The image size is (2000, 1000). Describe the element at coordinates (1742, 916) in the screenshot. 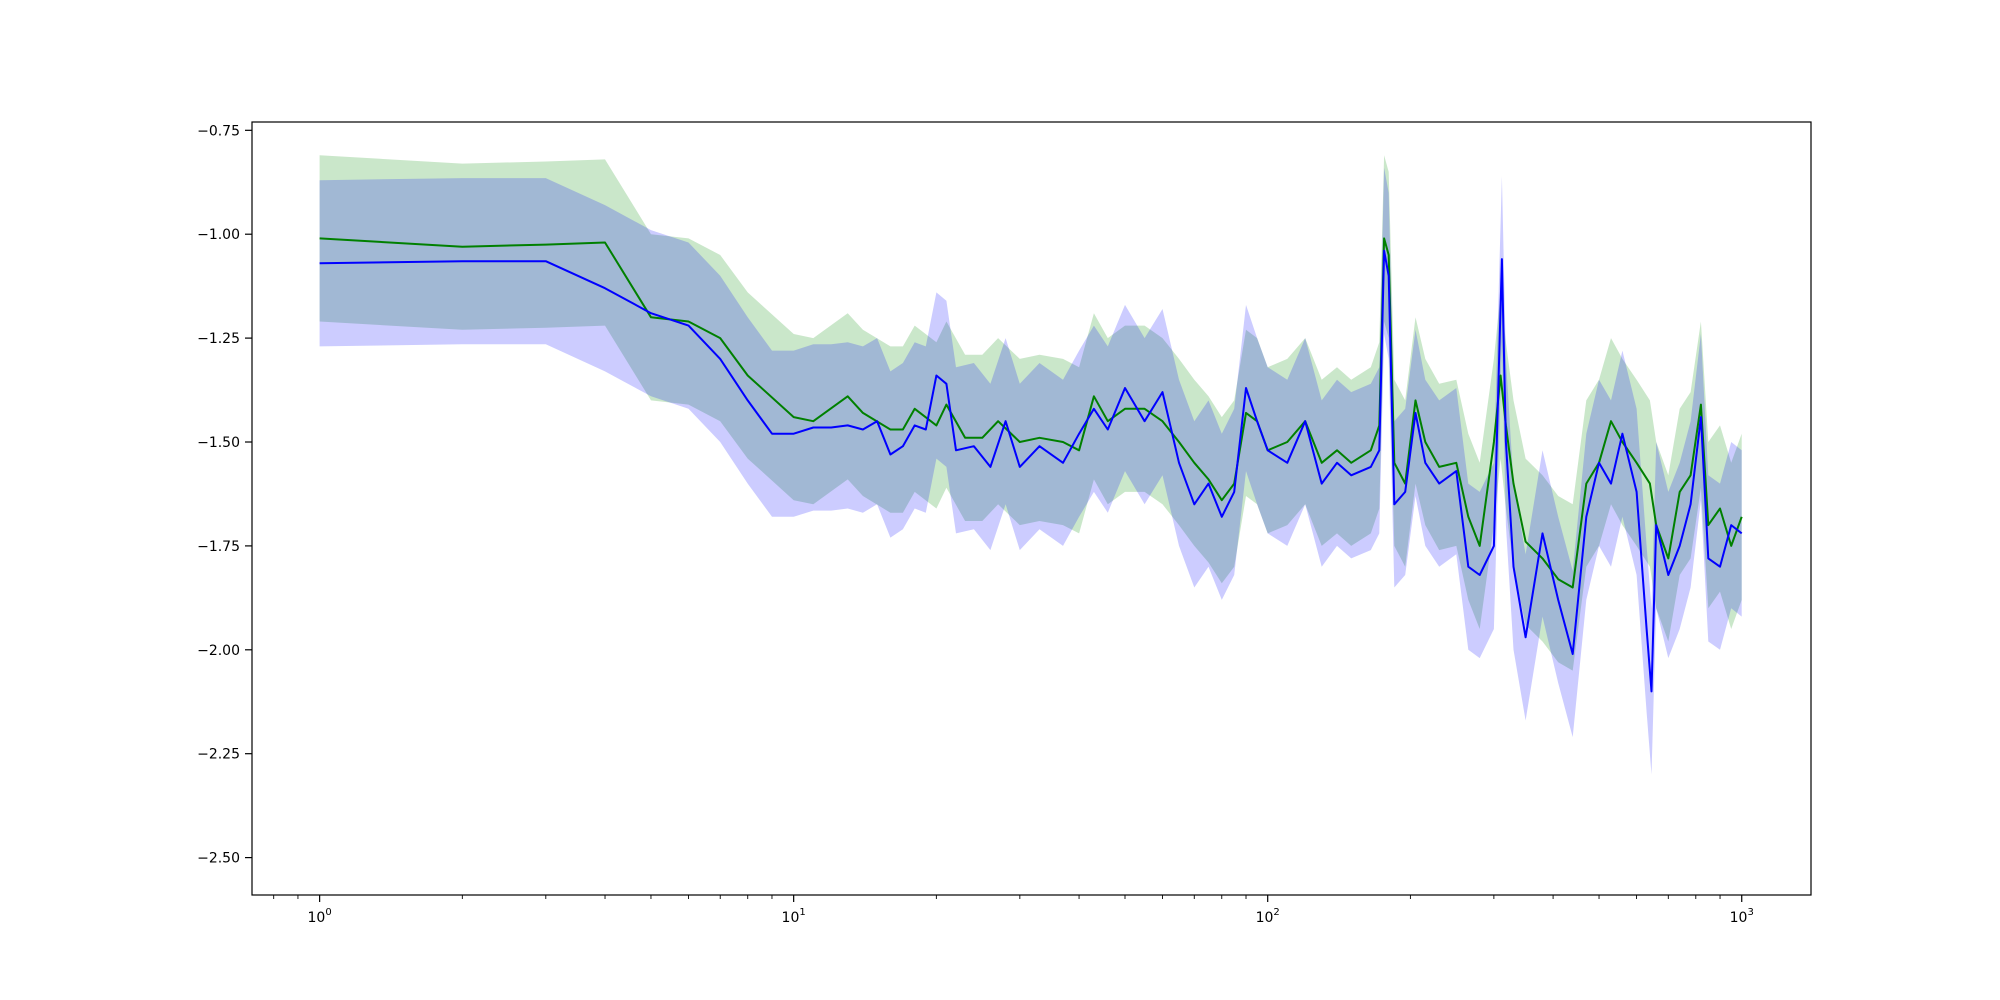

I see `x-tick-label: 10³` at that location.